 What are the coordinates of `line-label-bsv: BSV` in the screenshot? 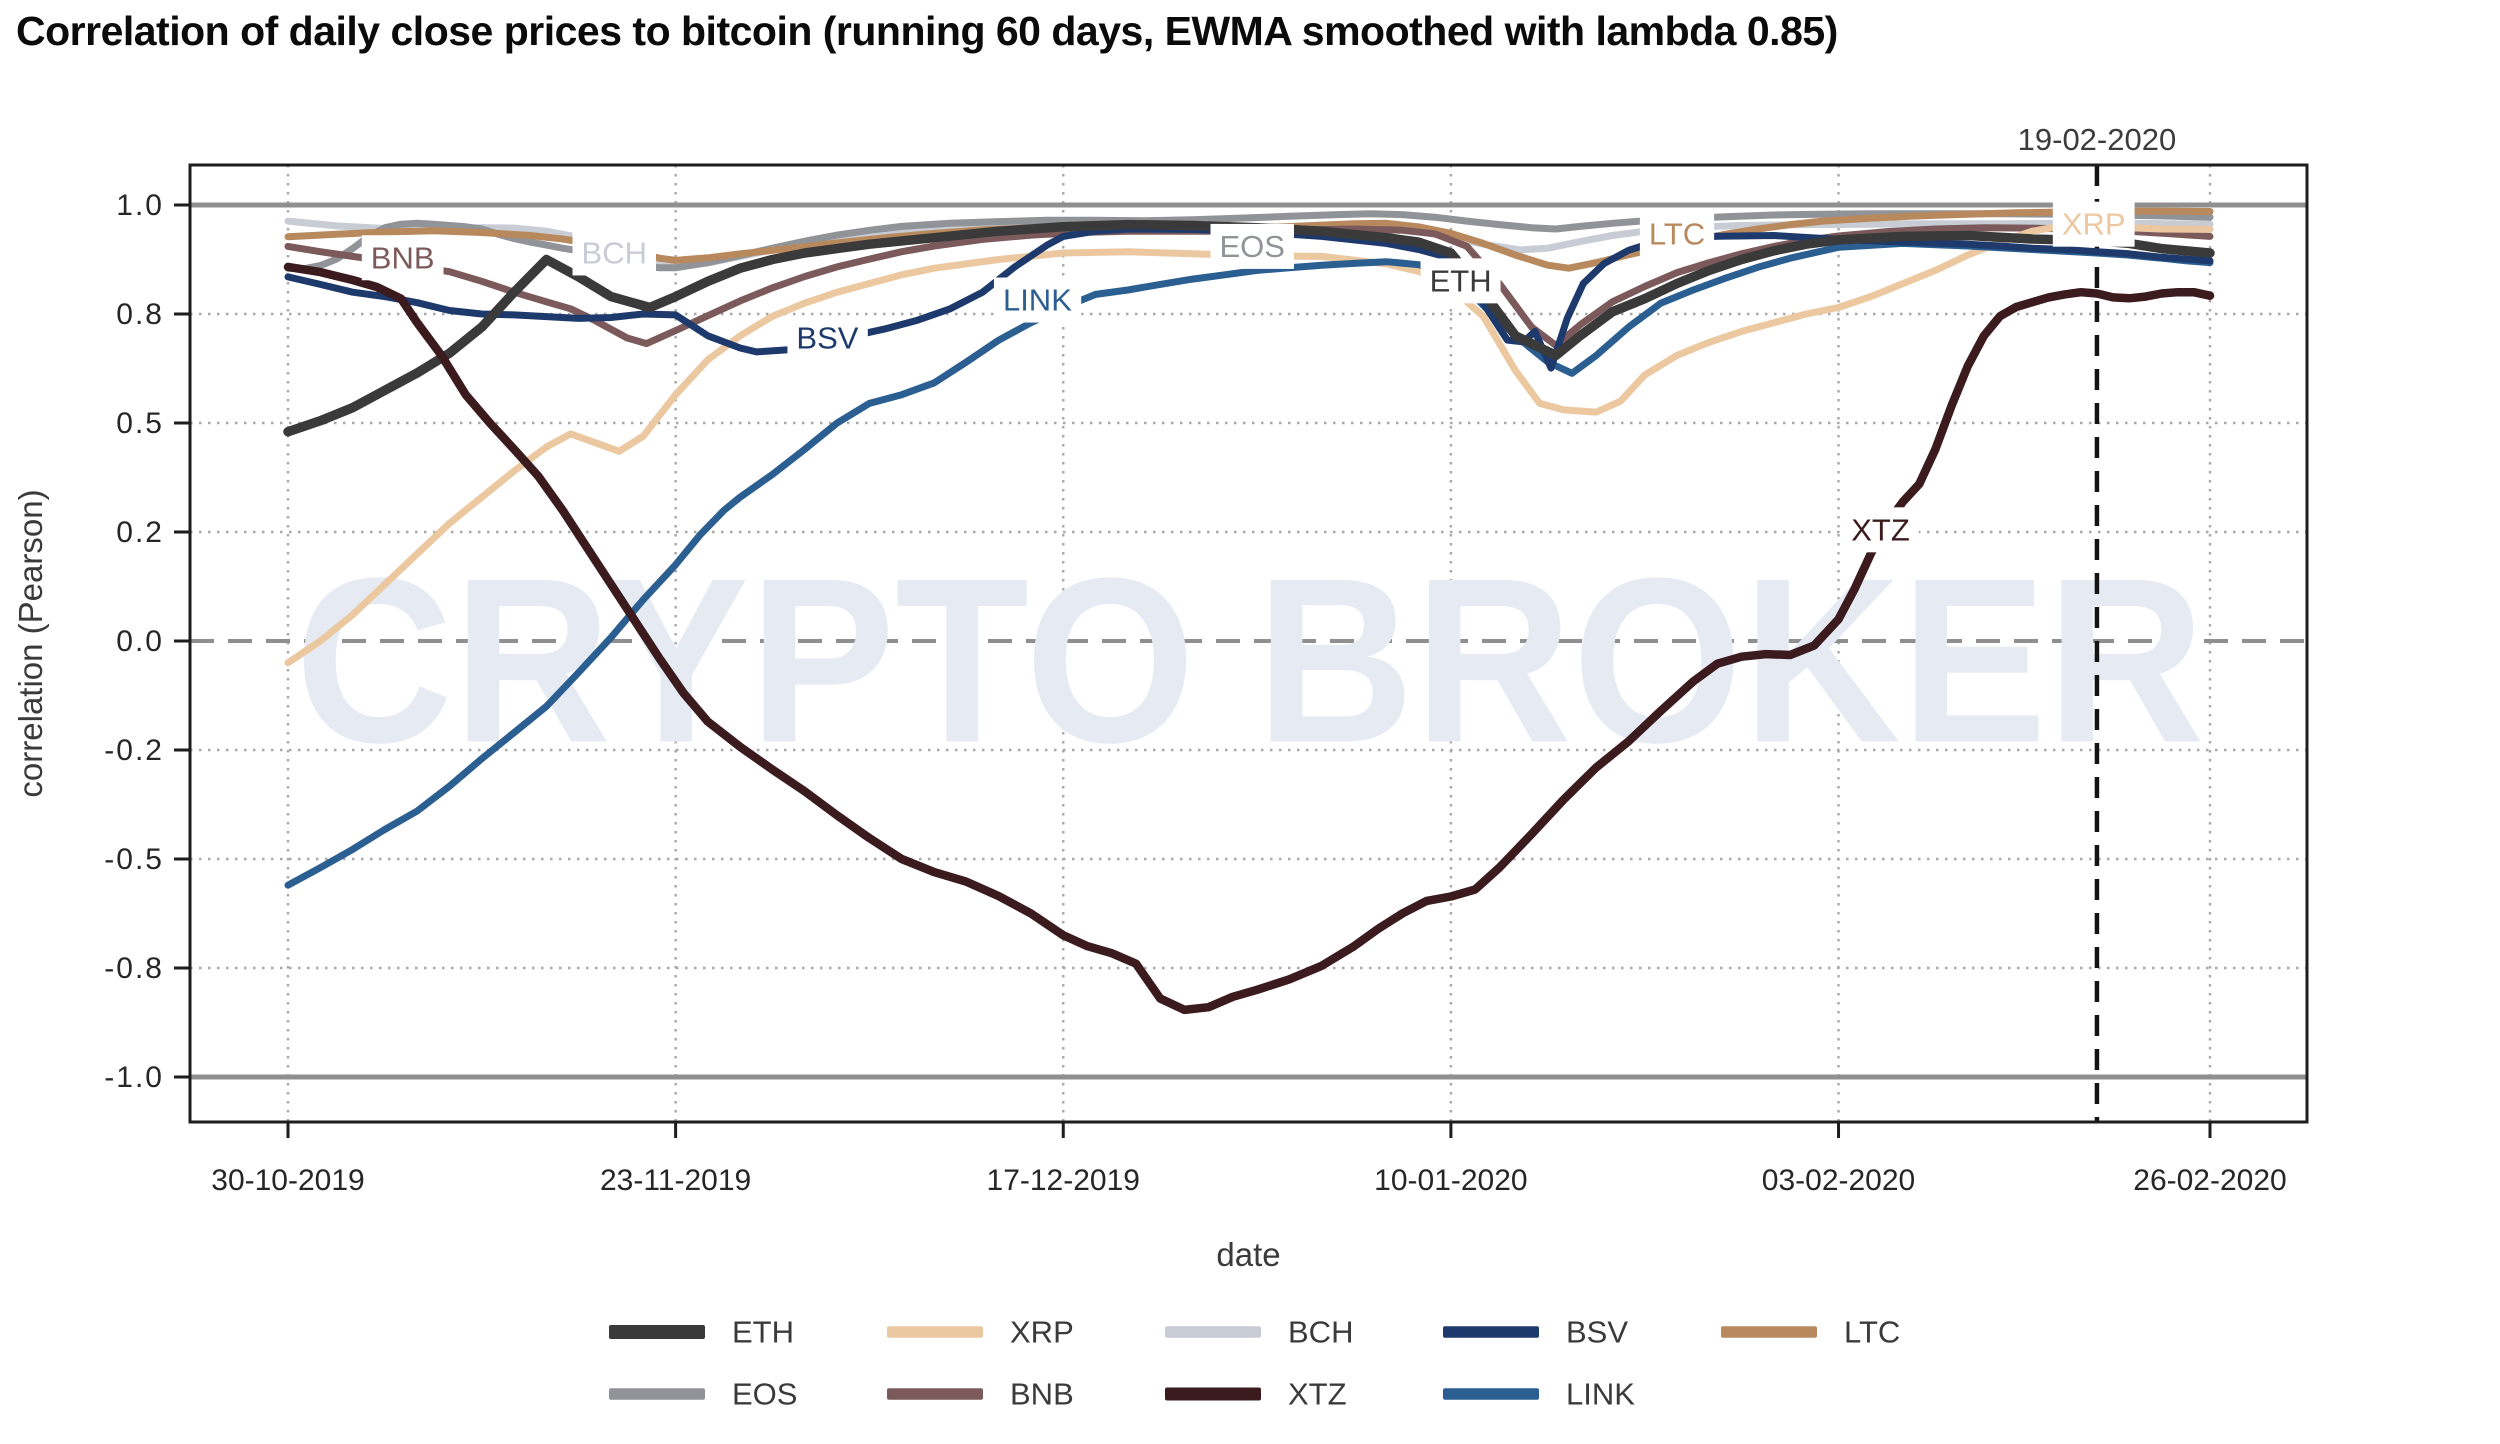 It's located at (827, 337).